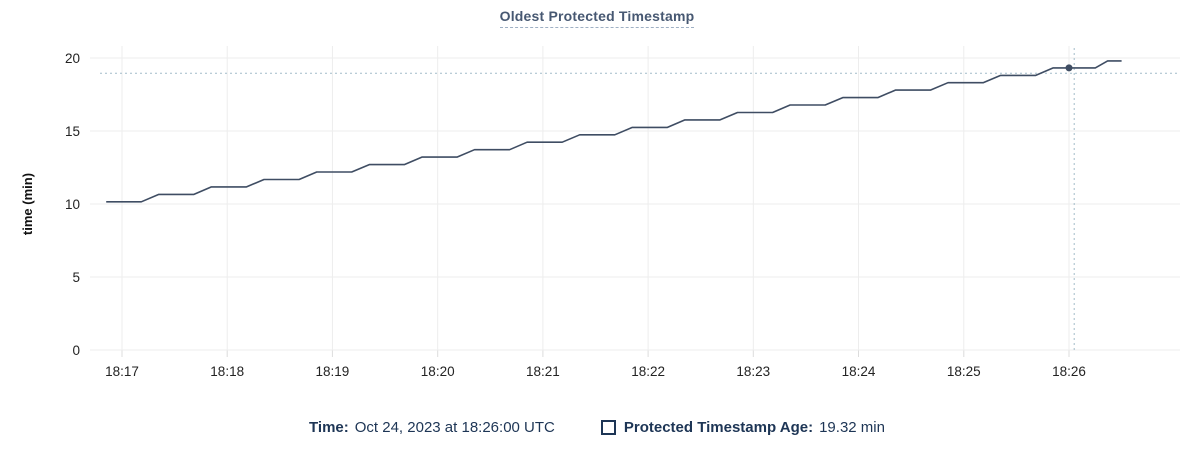  I want to click on x-tick-label: 18:21, so click(543, 371).